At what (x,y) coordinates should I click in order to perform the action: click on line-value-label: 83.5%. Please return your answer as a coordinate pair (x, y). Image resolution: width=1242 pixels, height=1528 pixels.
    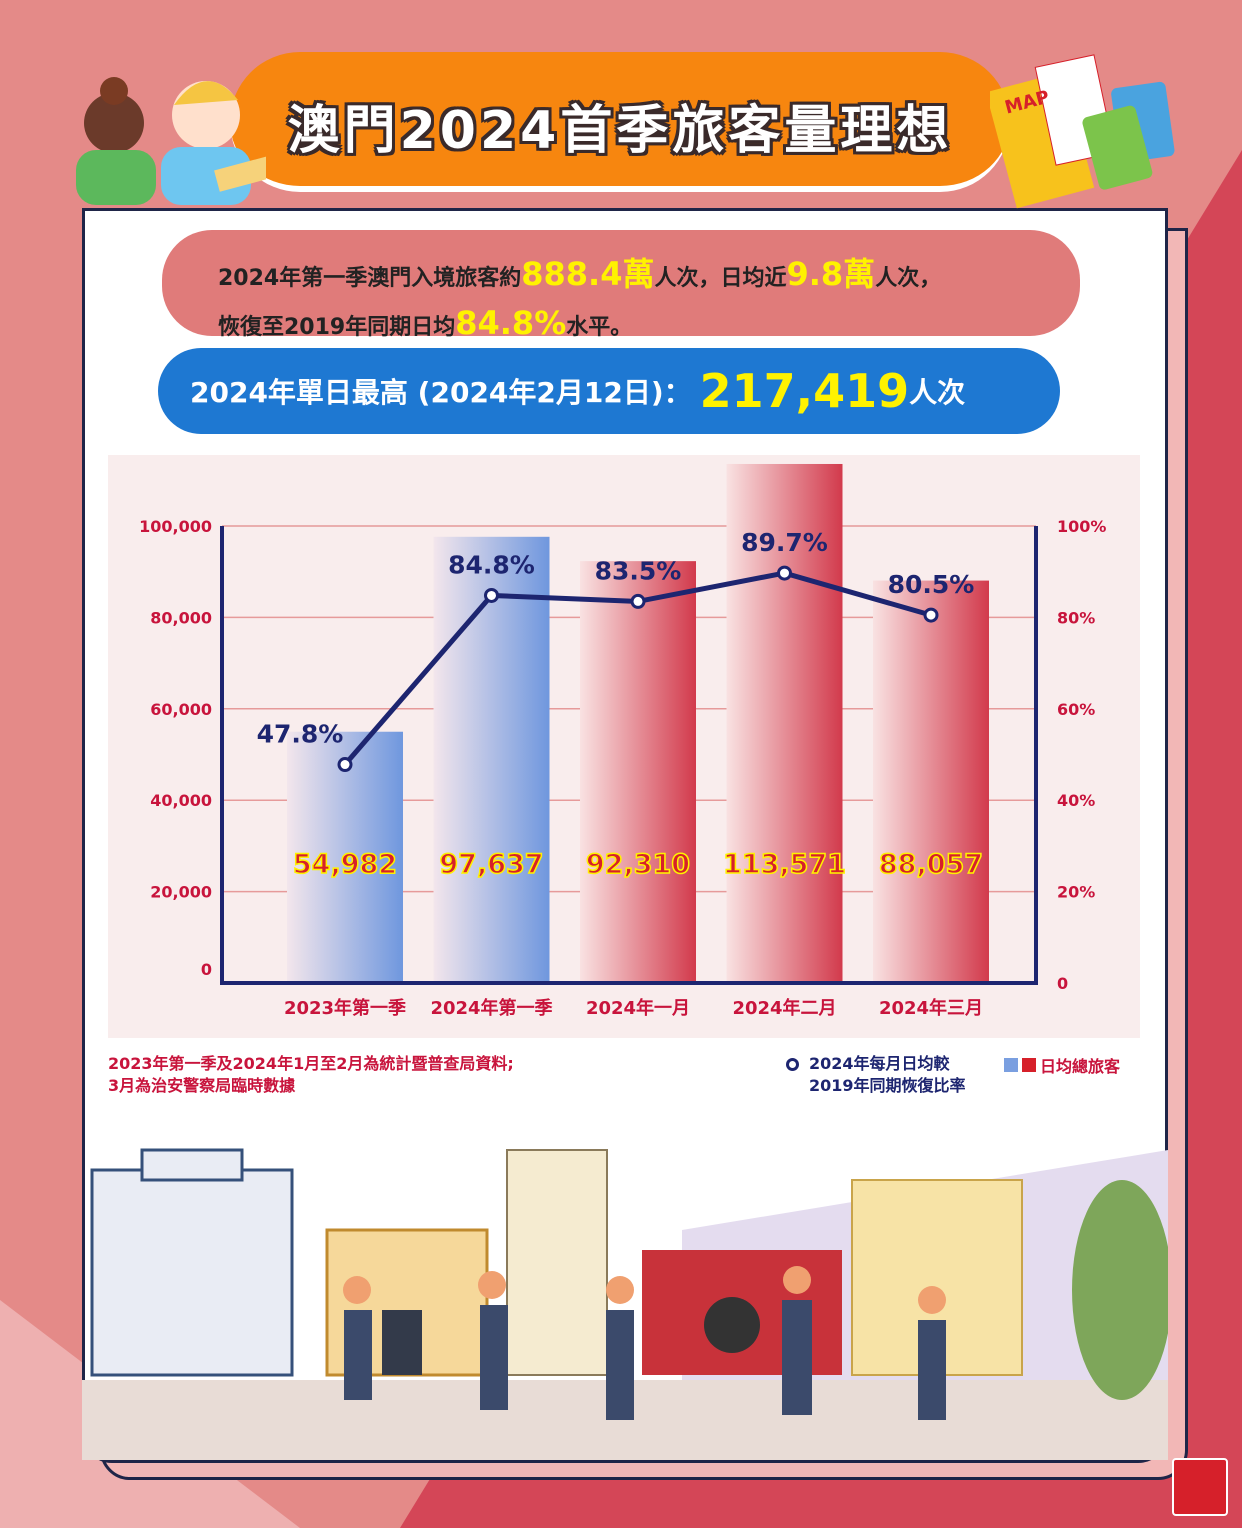
    Looking at the image, I should click on (638, 570).